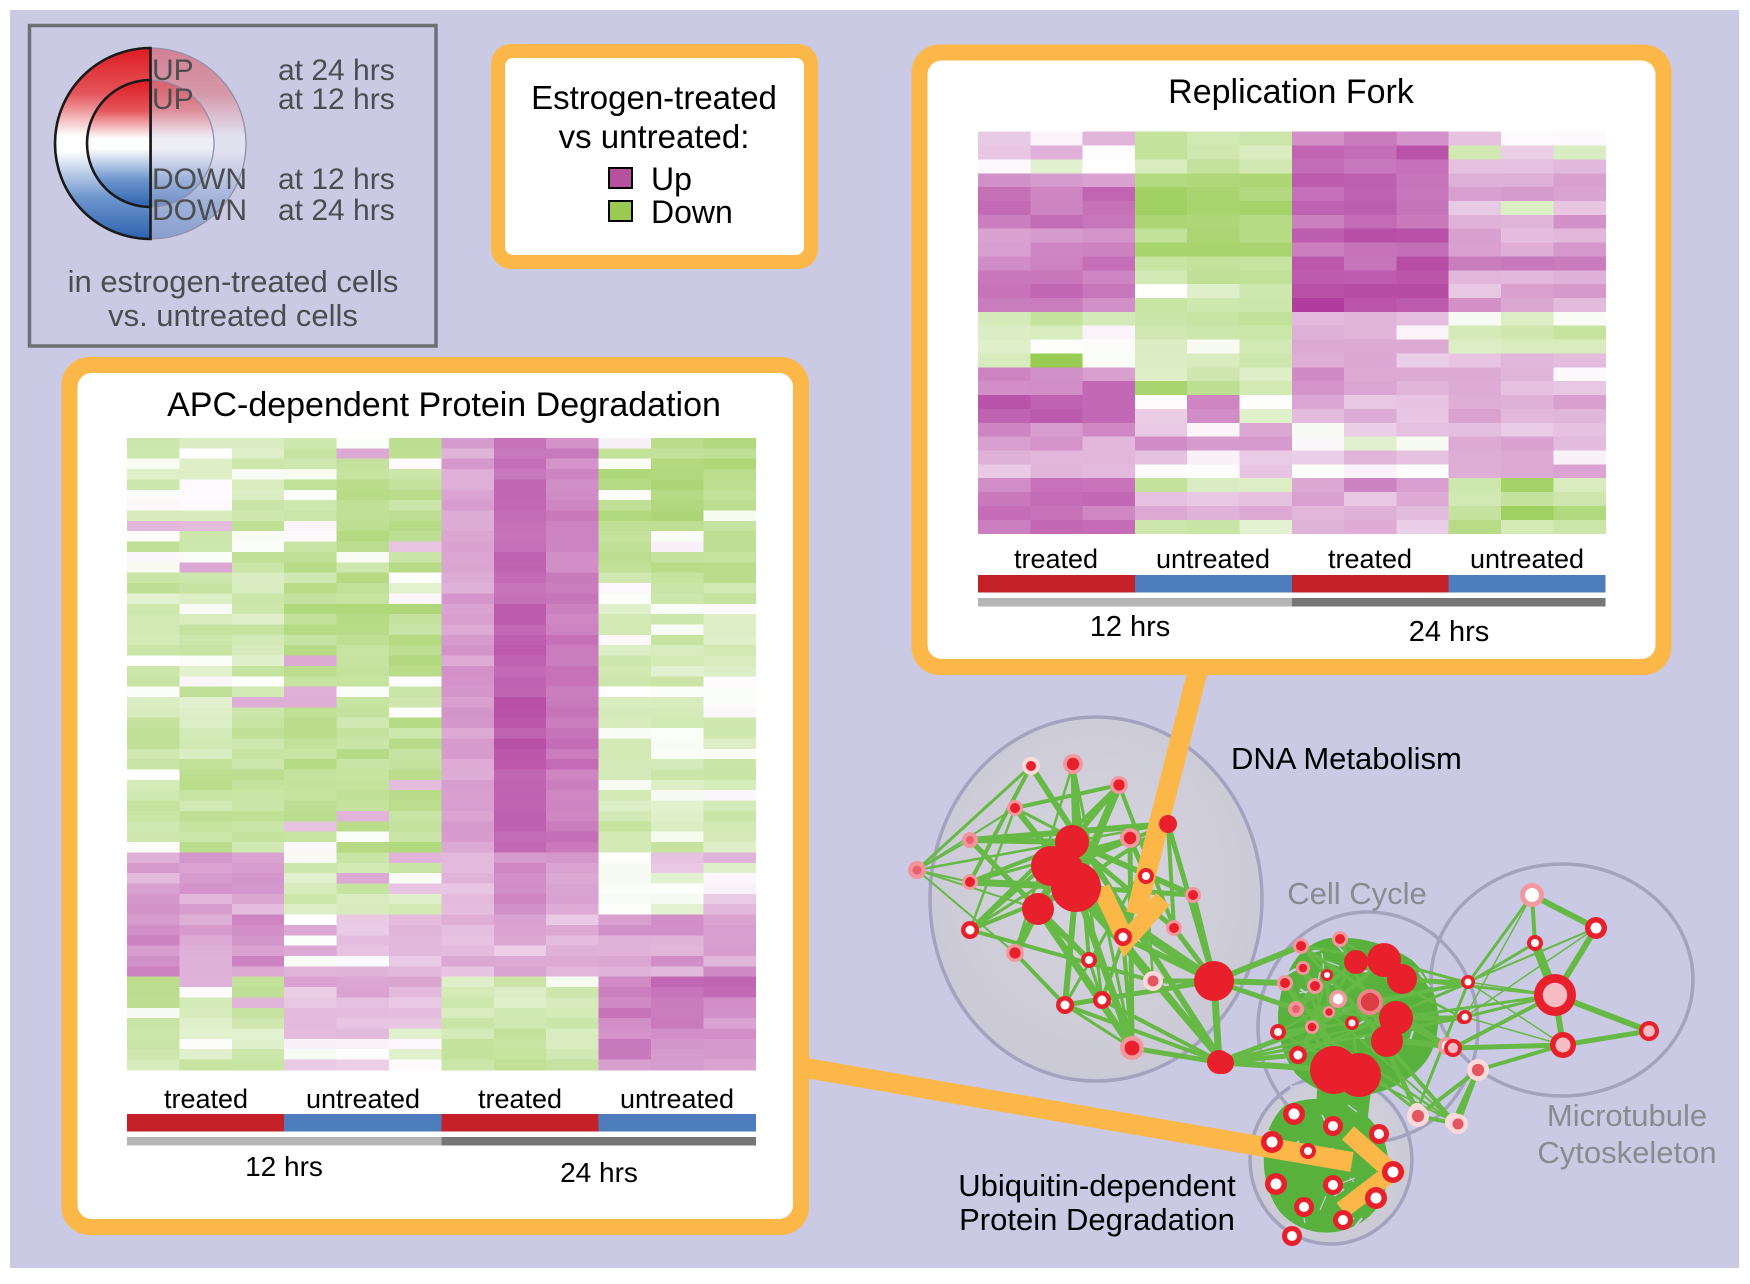 Image resolution: width=1750 pixels, height=1284 pixels. Describe the element at coordinates (1346, 758) in the screenshot. I see `svg-text: DNA Metabolism` at that location.